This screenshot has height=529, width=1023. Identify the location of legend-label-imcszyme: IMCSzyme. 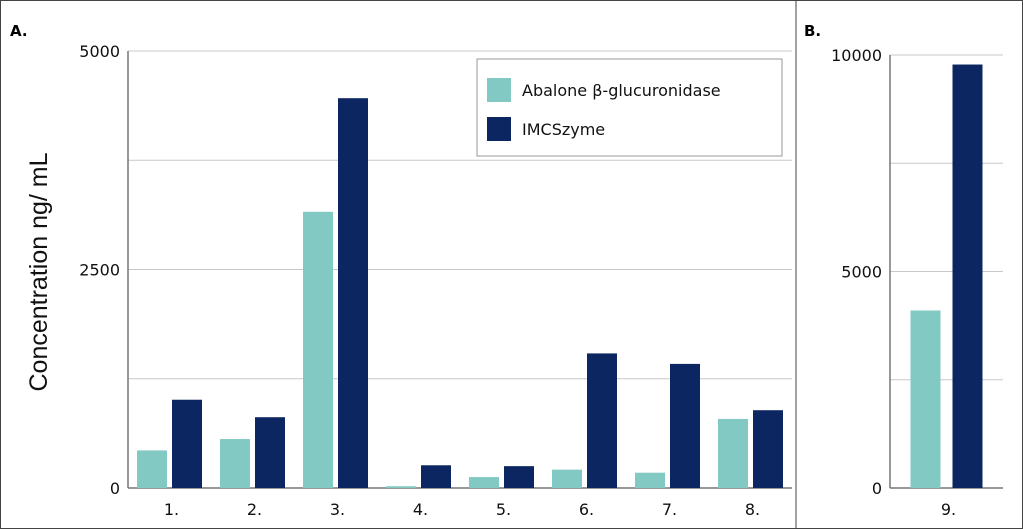
(563, 129).